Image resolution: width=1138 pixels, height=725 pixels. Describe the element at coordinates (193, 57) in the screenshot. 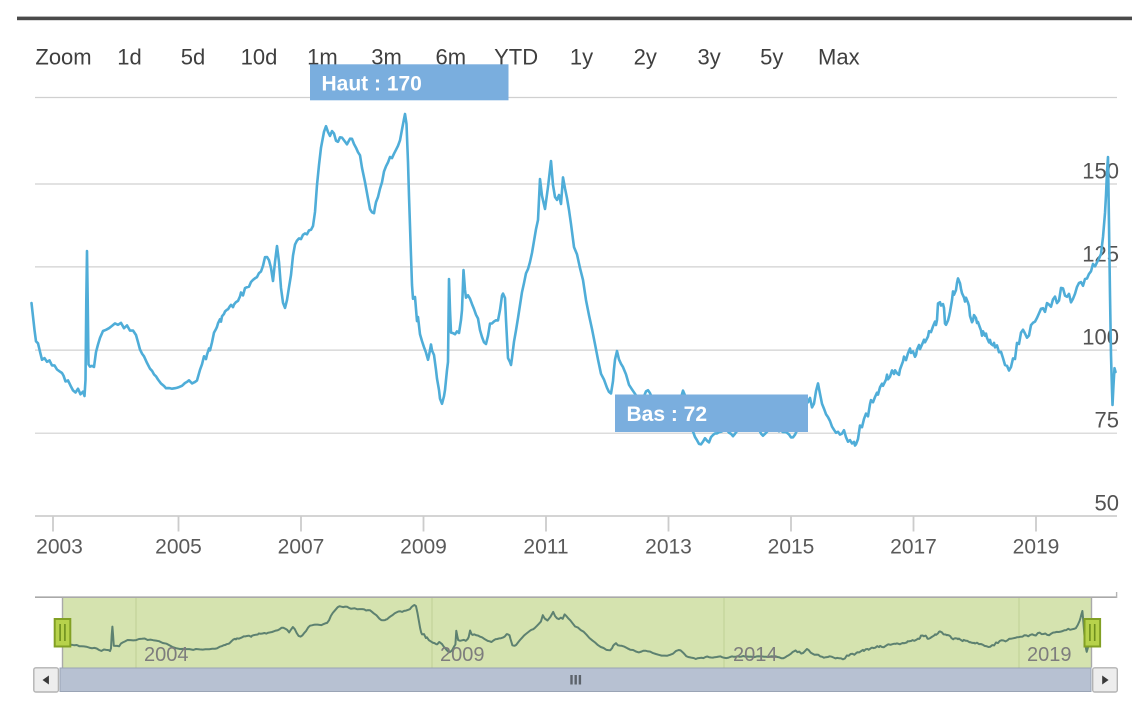

I see `svg-text: 5d` at that location.